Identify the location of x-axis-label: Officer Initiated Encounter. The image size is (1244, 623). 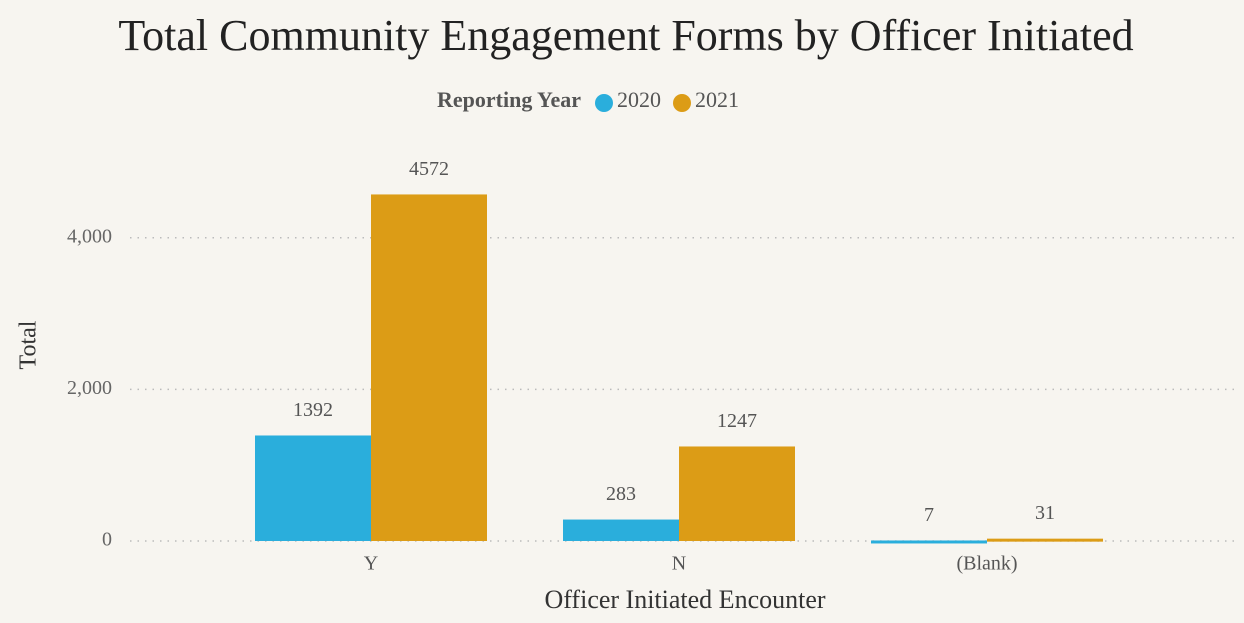
(684, 599).